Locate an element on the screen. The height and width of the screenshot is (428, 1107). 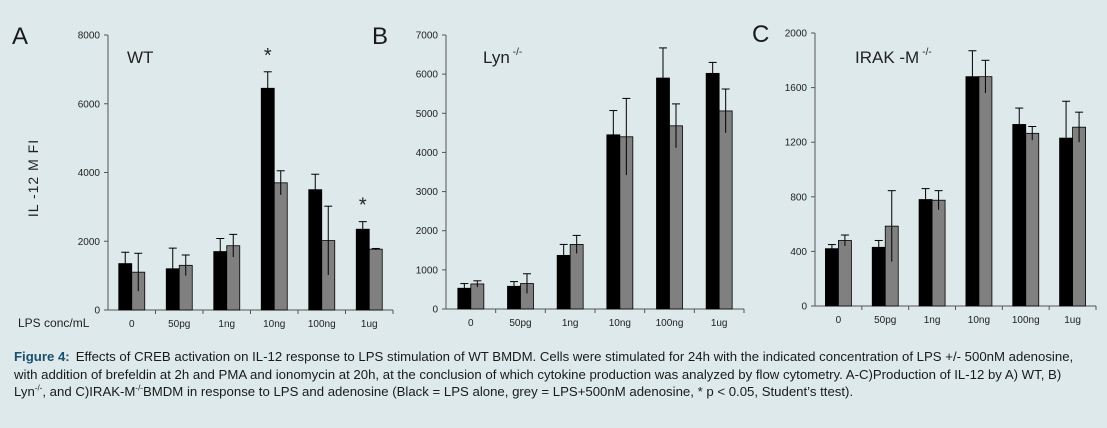
y-tick-label: 1600 is located at coordinates (796, 88).